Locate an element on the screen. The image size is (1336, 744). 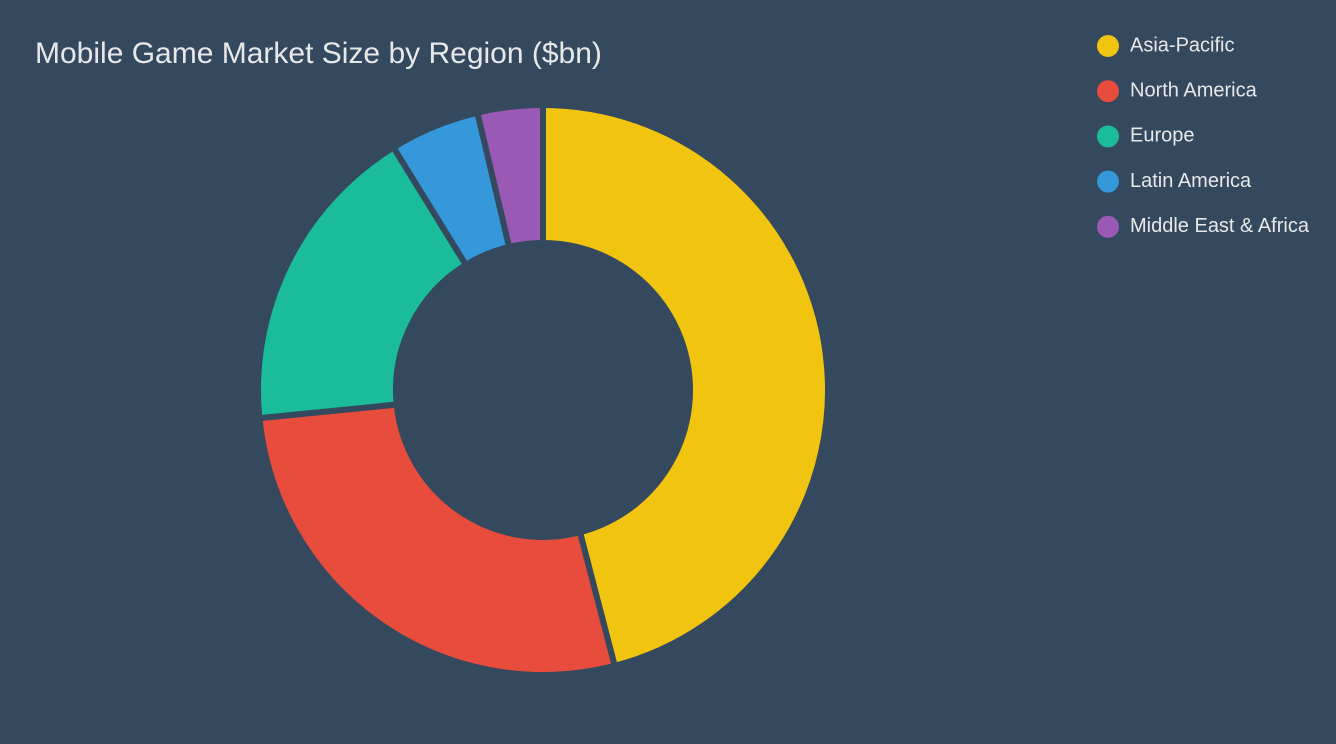
legend-label: Middle East & Africa is located at coordinates (1220, 226).